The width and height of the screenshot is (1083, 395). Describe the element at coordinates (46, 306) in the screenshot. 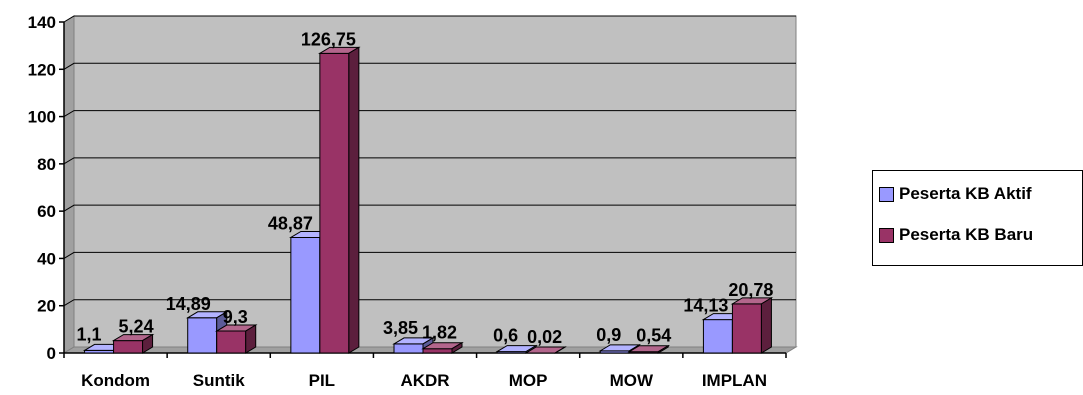

I see `y-tick-label: 20` at that location.